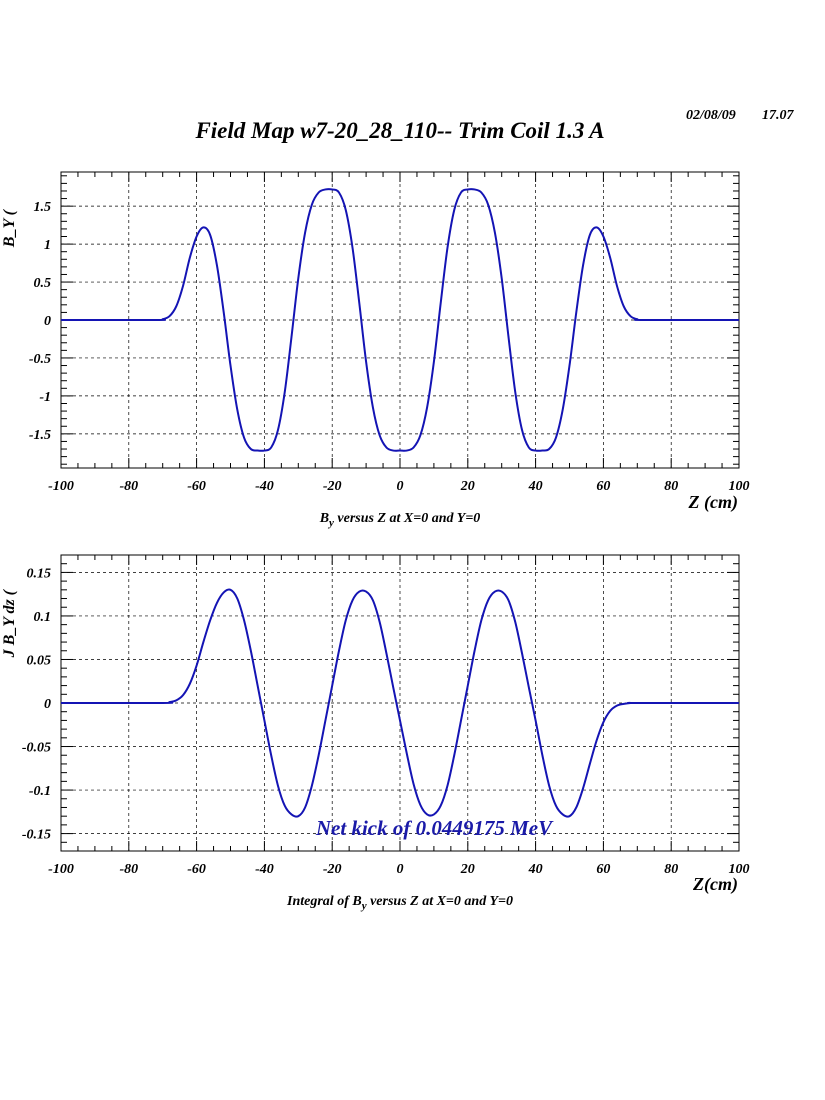  What do you see at coordinates (9, 228) in the screenshot?
I see `y-axis-title: B_Y (` at bounding box center [9, 228].